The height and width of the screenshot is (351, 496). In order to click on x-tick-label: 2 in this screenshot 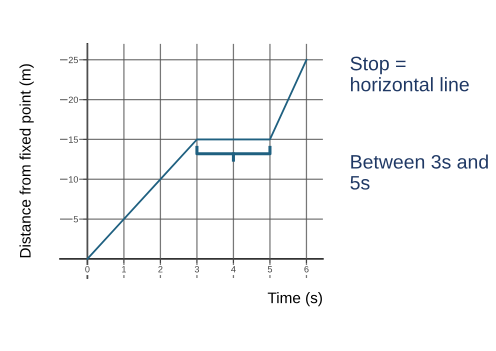, I will do `click(160, 269)`.